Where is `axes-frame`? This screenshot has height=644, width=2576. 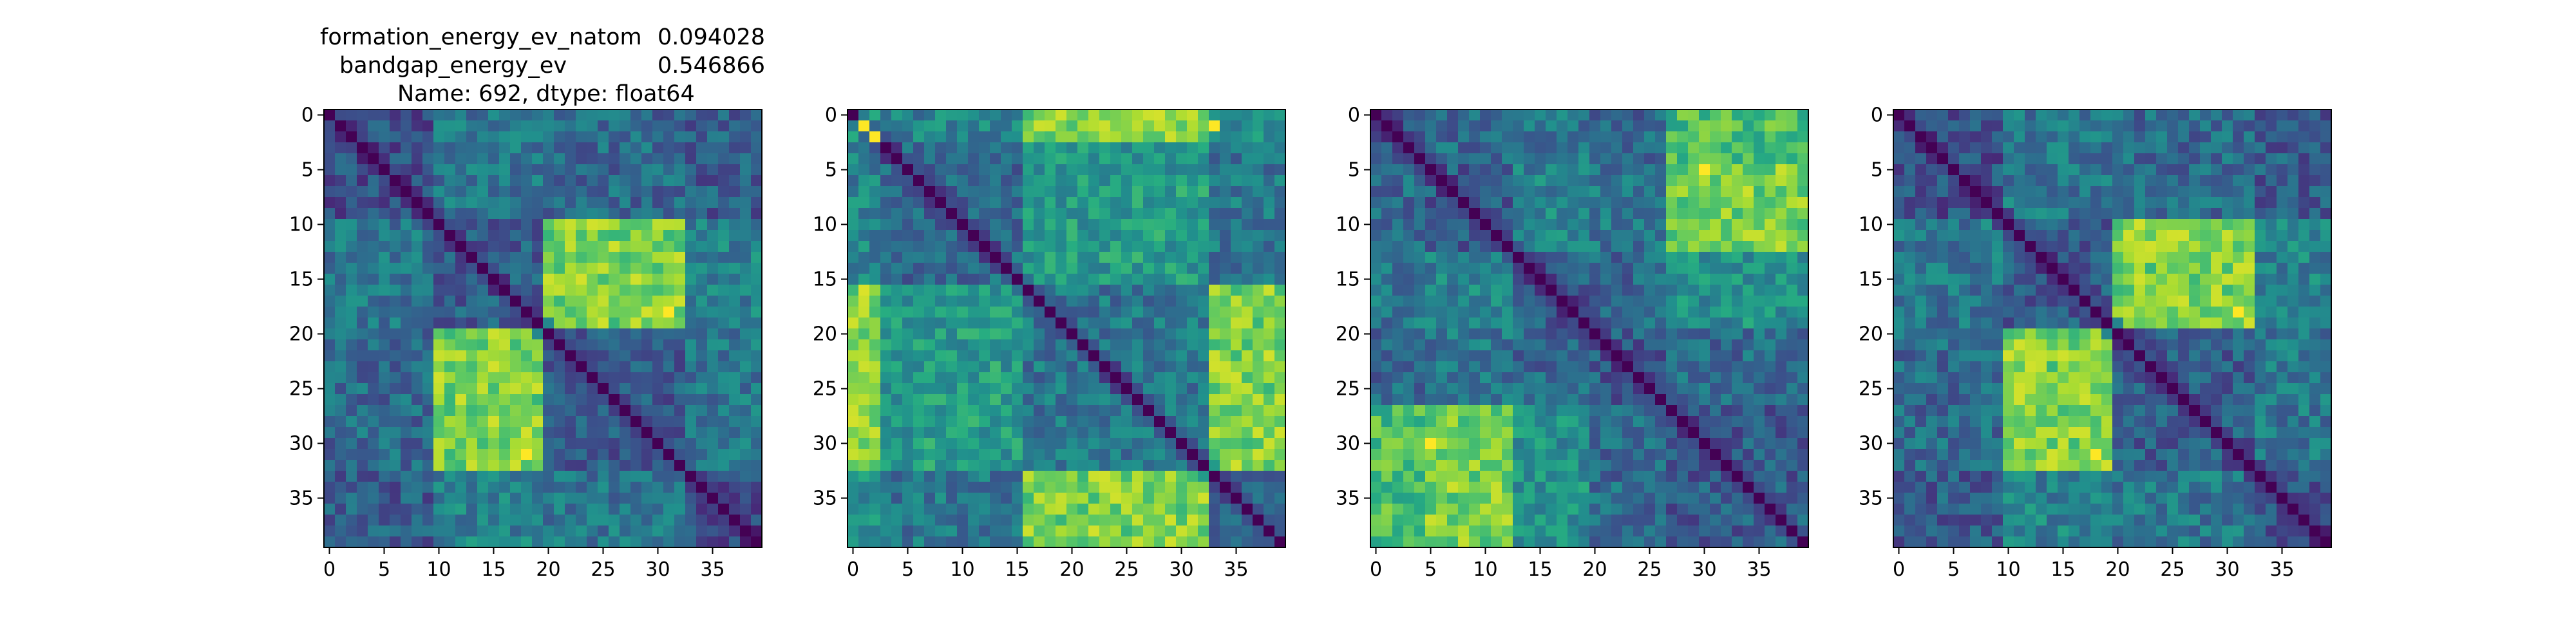
axes-frame is located at coordinates (1066, 328).